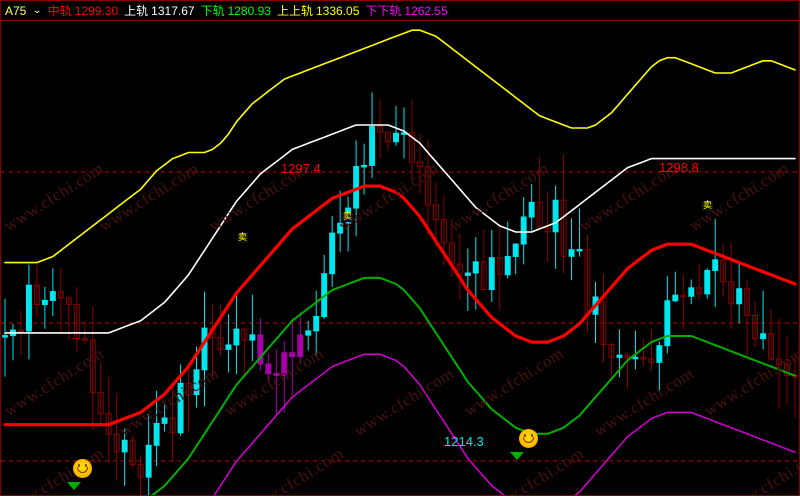  Describe the element at coordinates (212, 11) in the screenshot. I see `indicator-lower-band-label: 下轨` at that location.